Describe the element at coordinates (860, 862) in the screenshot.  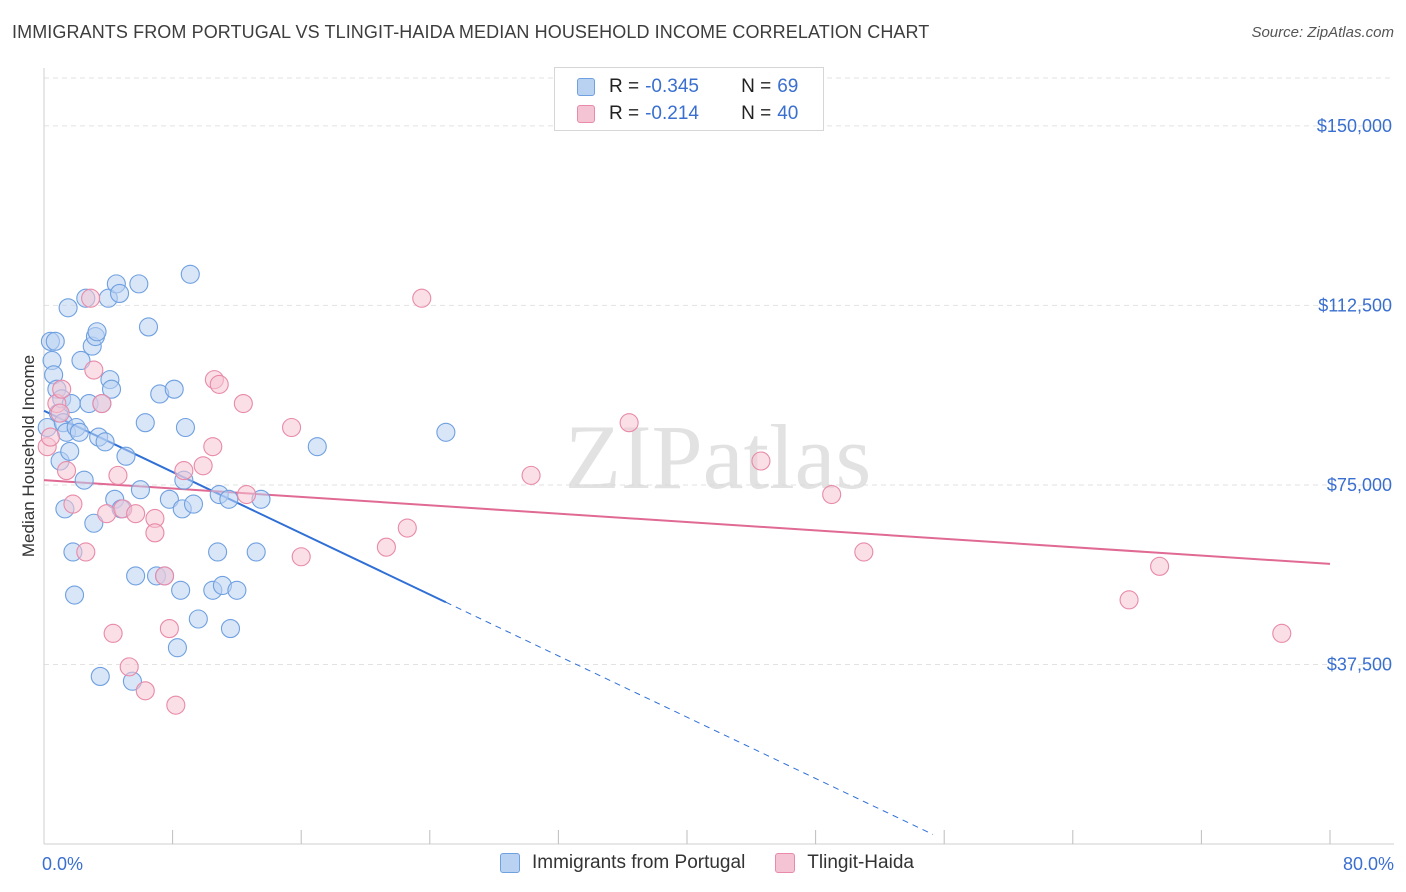
I see `legend-item-label: Tlingit-Haida` at that location.